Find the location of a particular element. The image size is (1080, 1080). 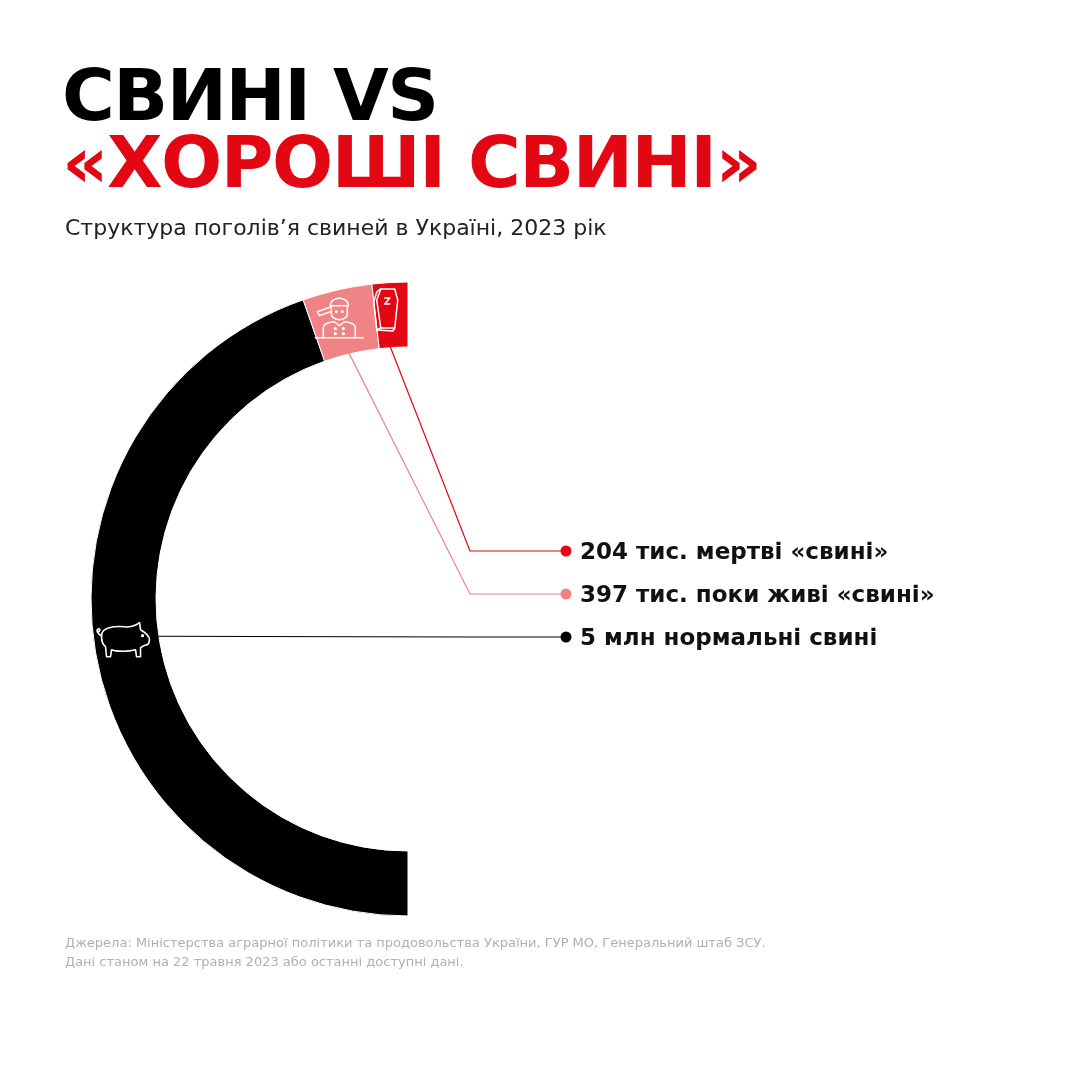

chart-title: СВИНІ VS «ХОРОШІ СВИНІ» is located at coordinates (411, 128).